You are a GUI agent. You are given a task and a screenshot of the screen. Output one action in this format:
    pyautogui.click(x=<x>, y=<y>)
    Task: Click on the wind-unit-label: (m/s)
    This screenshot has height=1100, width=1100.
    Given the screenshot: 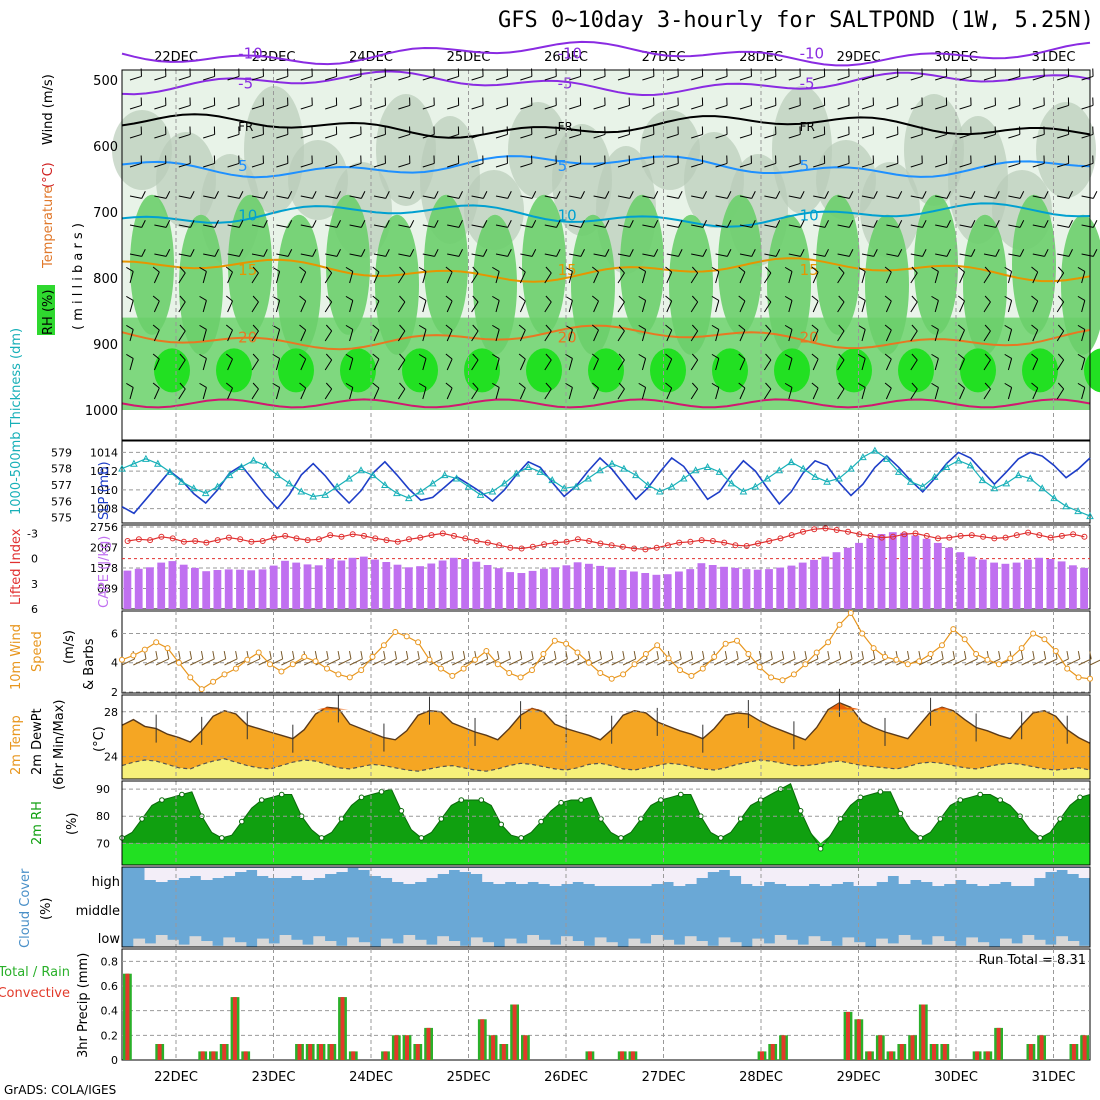 What is the action you would take?
    pyautogui.click(x=69, y=647)
    